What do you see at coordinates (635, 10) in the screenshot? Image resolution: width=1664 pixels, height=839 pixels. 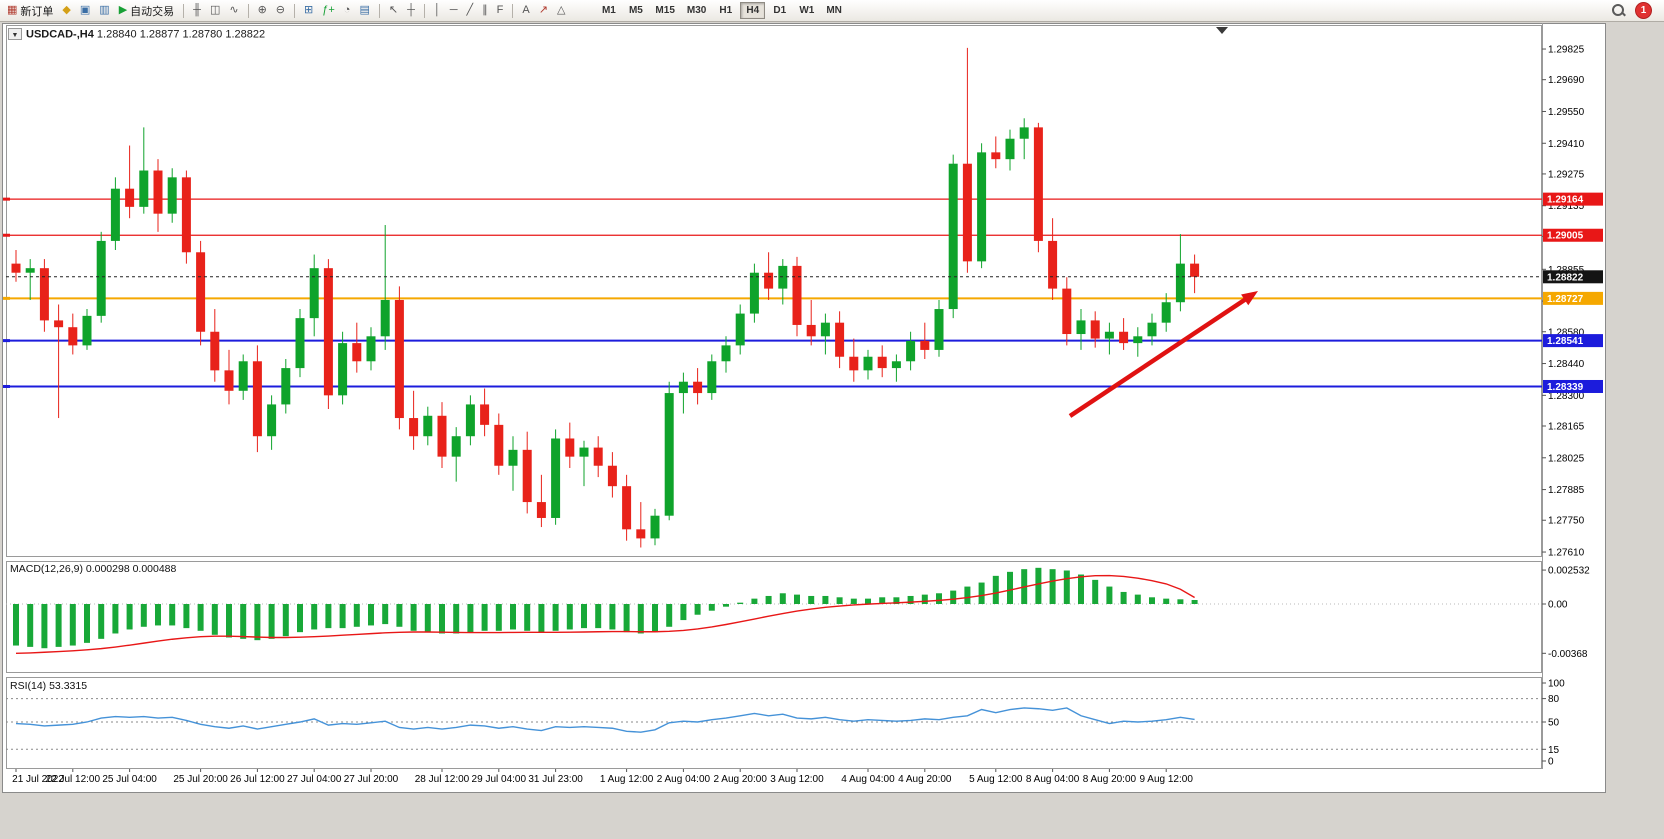 I see `timeframe-m5-button: M5` at bounding box center [635, 10].